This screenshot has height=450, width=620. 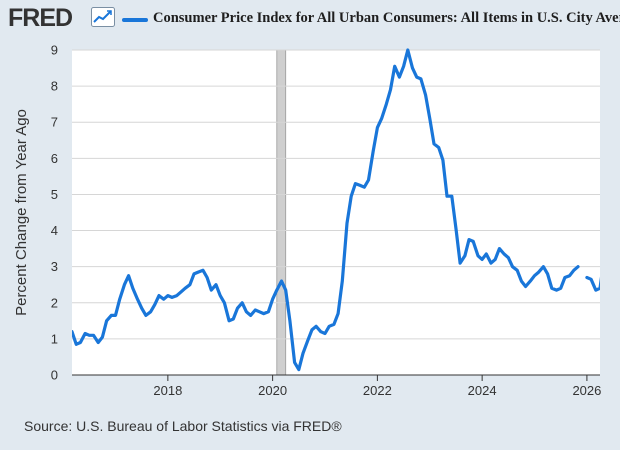 I want to click on x-tick-label: 2020, so click(x=272, y=390).